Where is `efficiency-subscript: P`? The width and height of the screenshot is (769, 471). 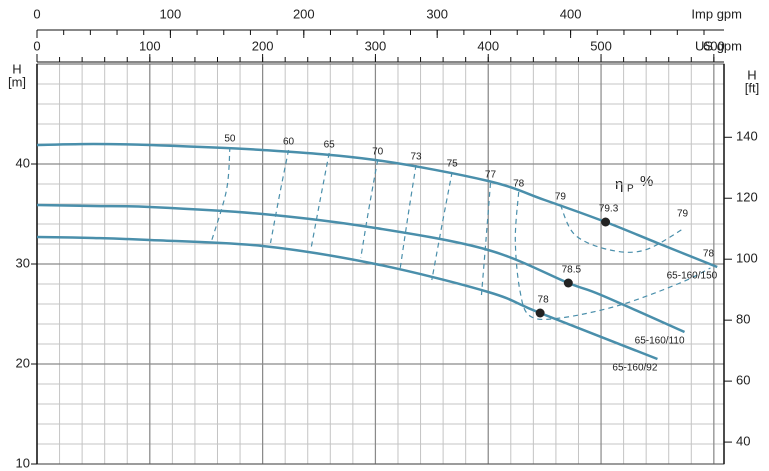 efficiency-subscript: P is located at coordinates (630, 189).